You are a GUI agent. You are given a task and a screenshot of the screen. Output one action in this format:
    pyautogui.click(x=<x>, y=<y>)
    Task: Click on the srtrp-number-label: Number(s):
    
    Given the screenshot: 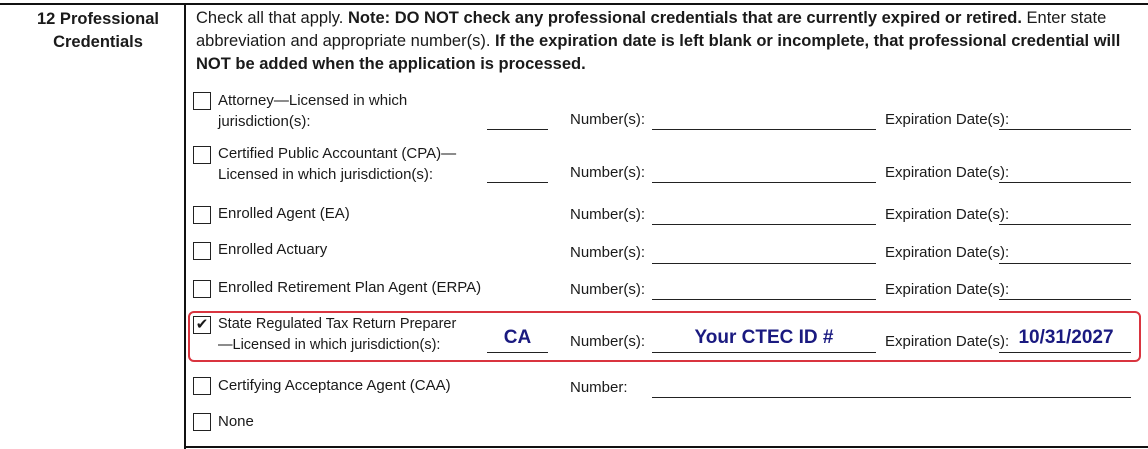 What is the action you would take?
    pyautogui.click(x=608, y=341)
    